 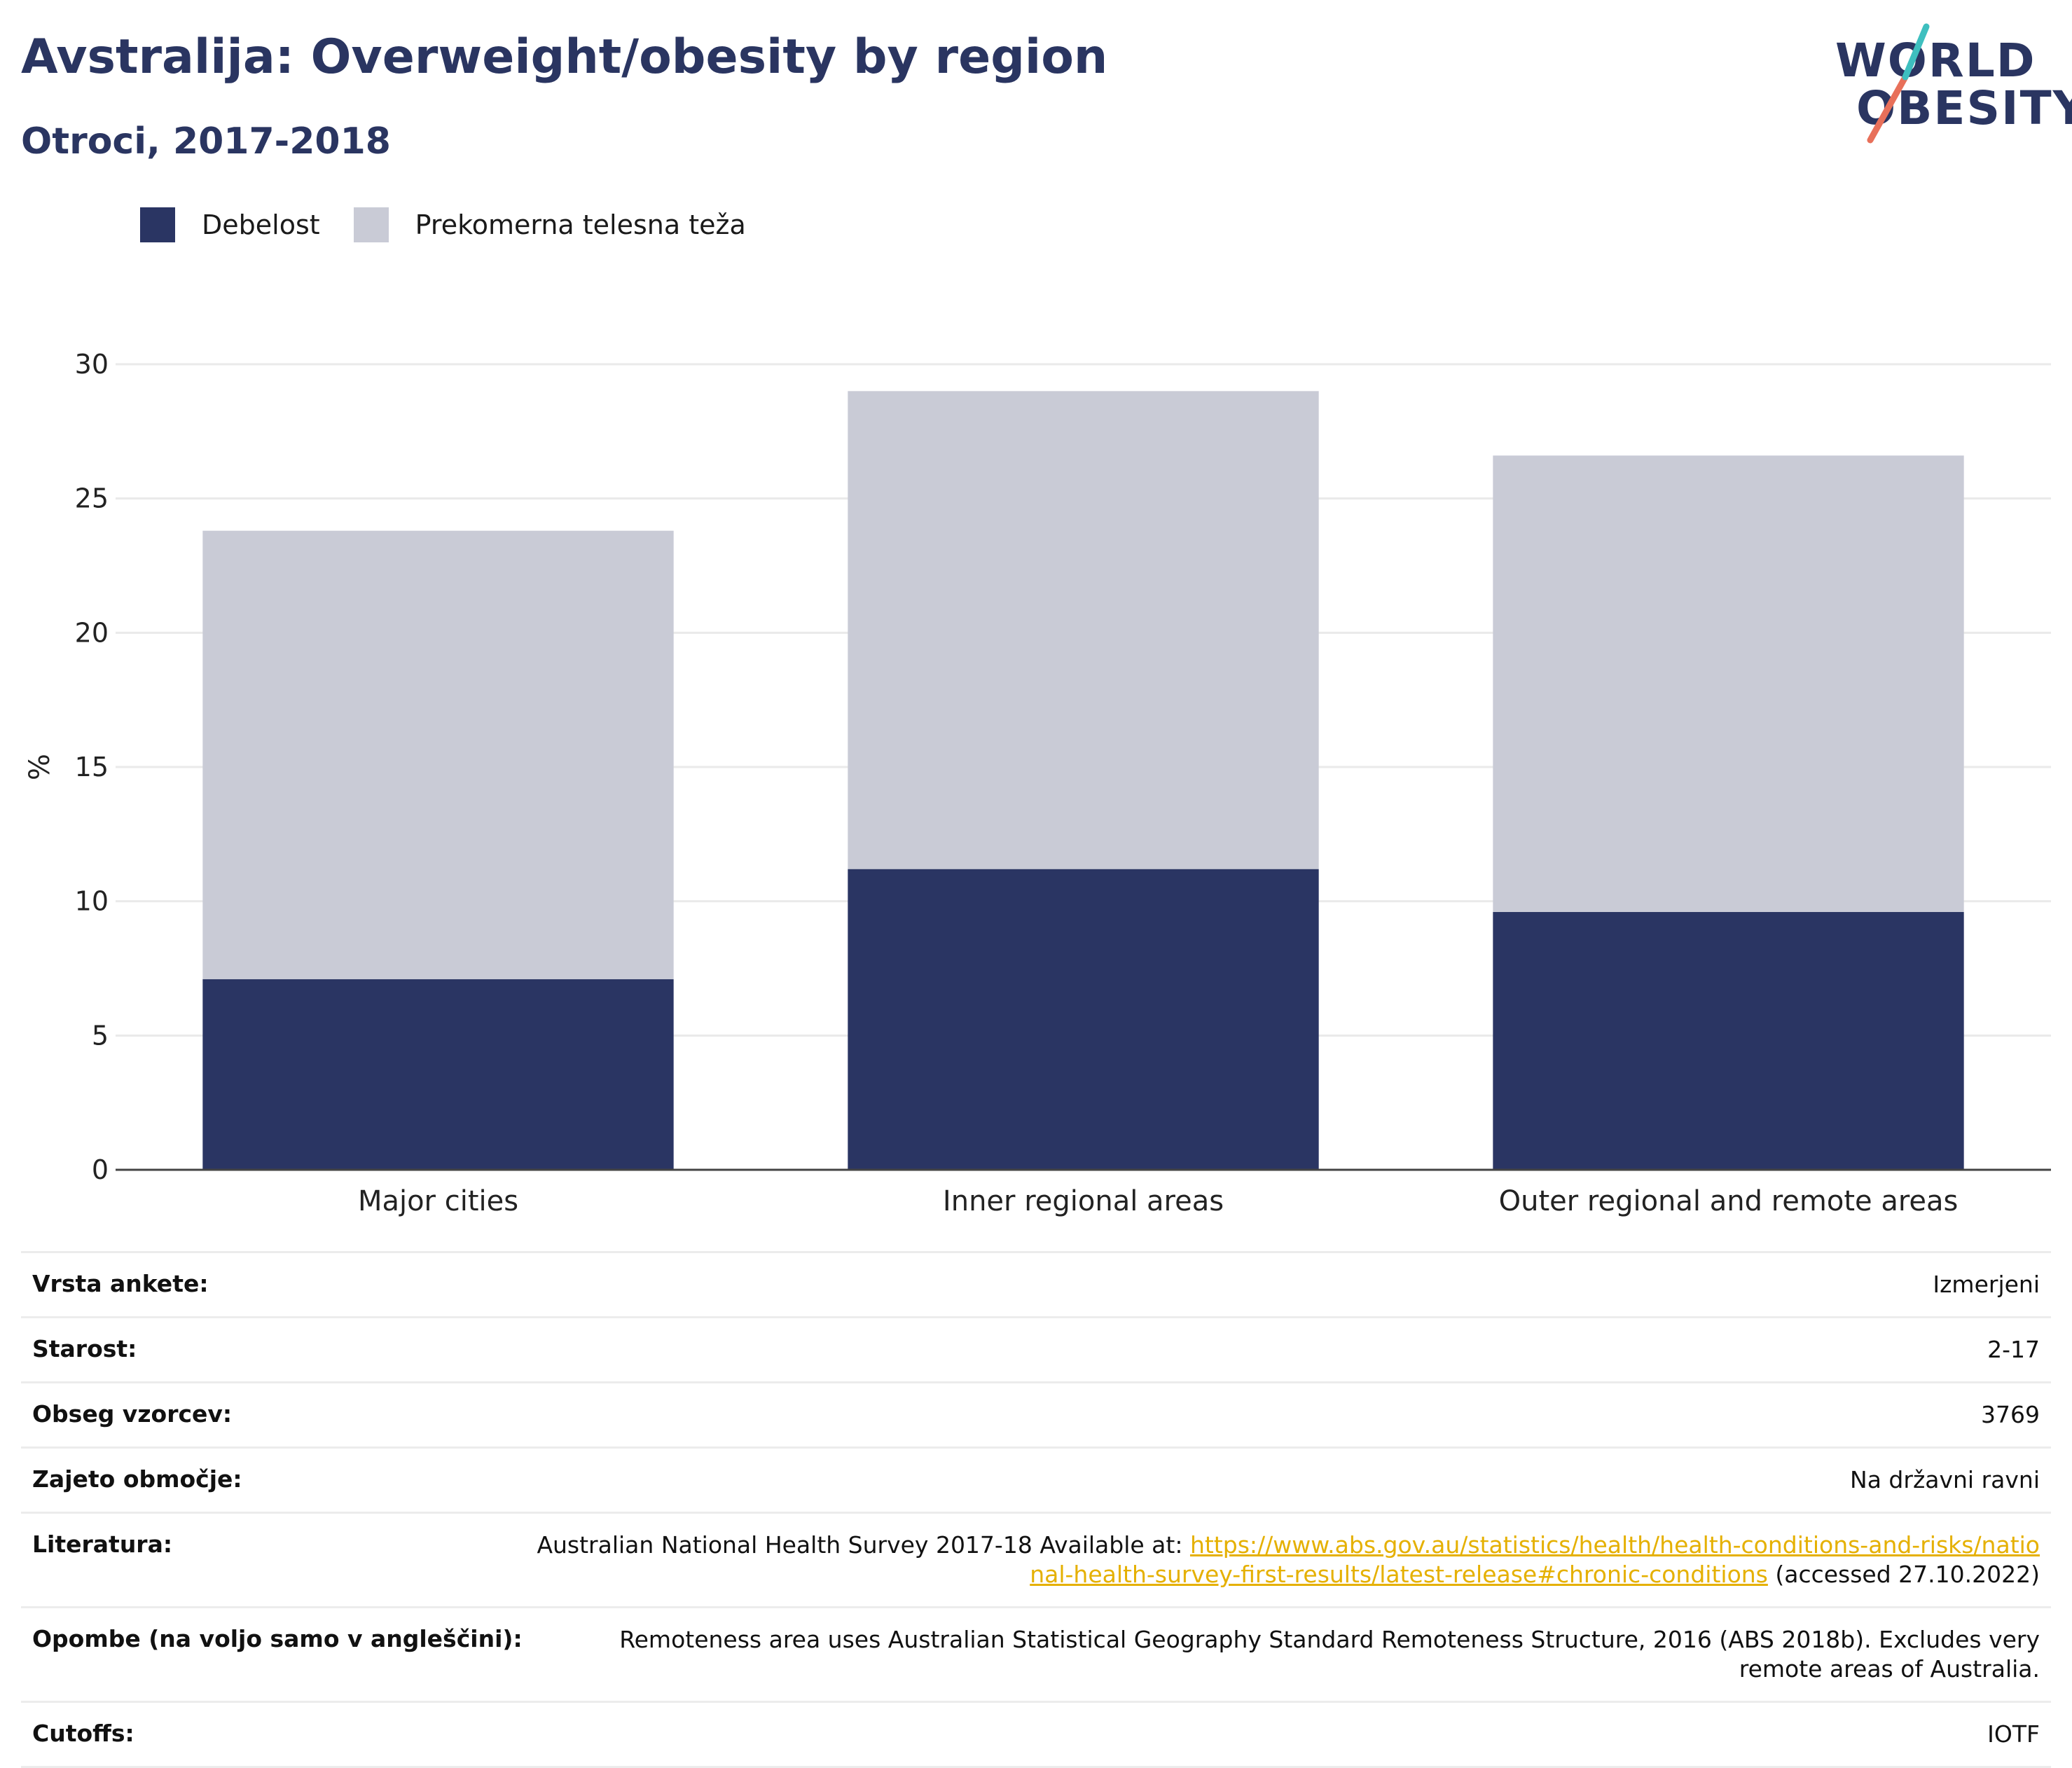 I want to click on metadata-value: Na državni ravni, so click(x=1945, y=1479).